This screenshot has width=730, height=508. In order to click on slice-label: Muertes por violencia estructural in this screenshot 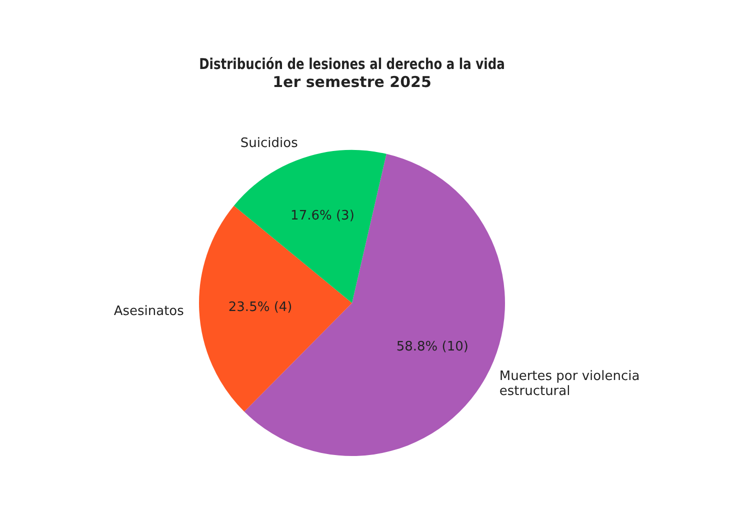, I will do `click(569, 384)`.